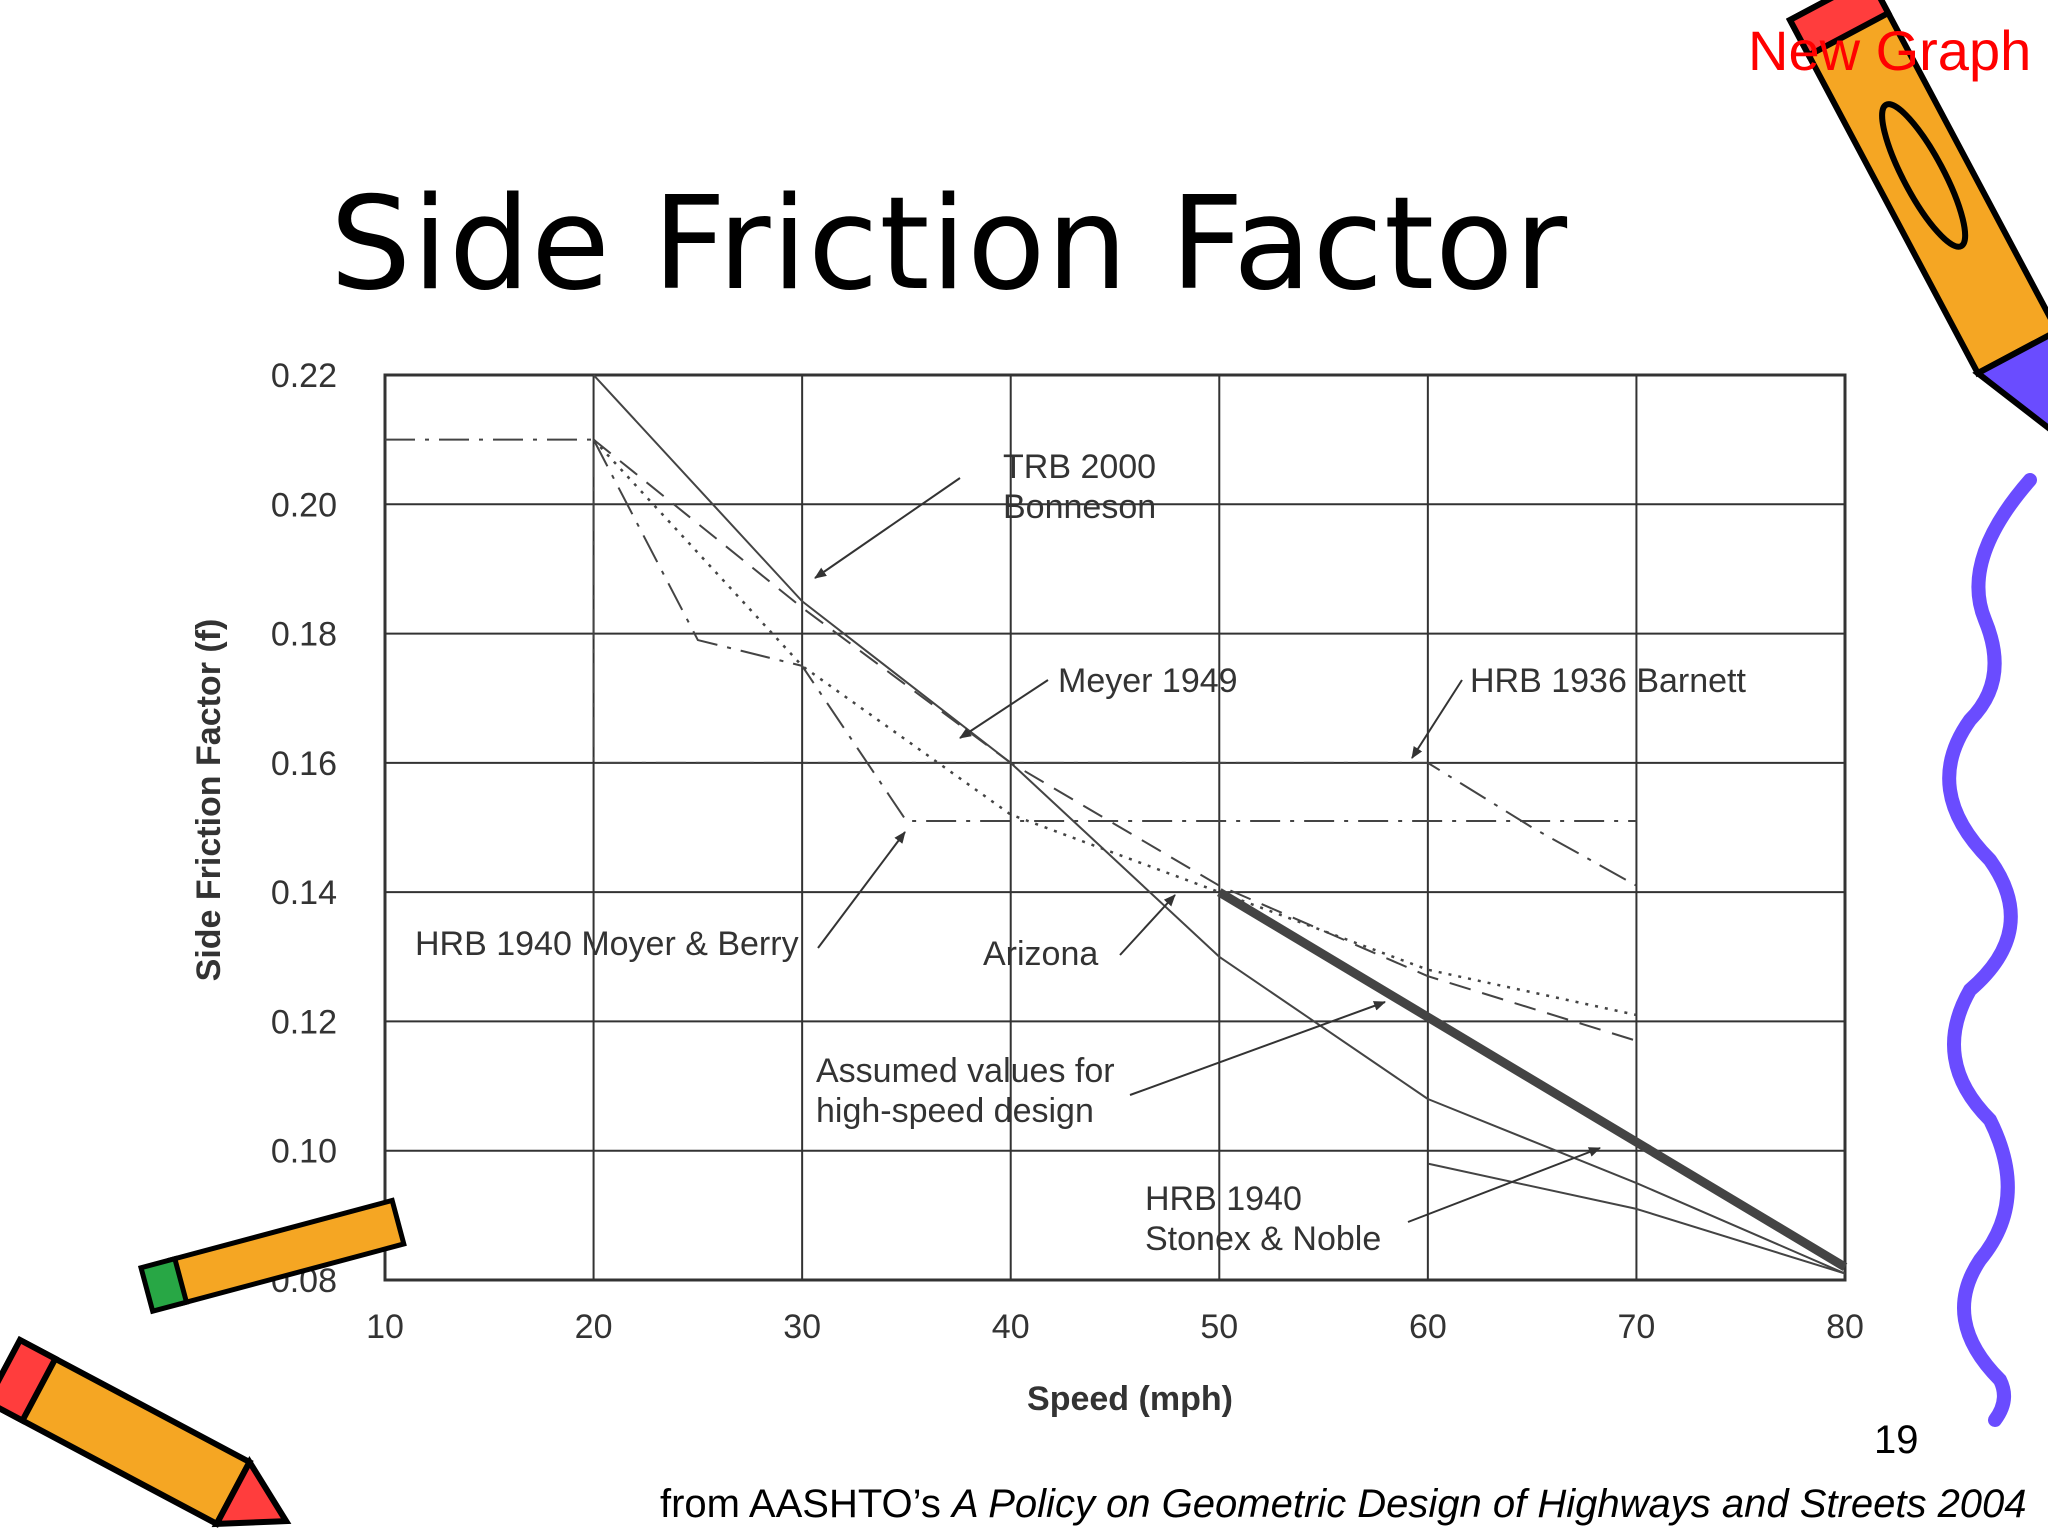 This screenshot has width=2048, height=1536. I want to click on slide-title: Side Friction Factor, so click(949, 244).